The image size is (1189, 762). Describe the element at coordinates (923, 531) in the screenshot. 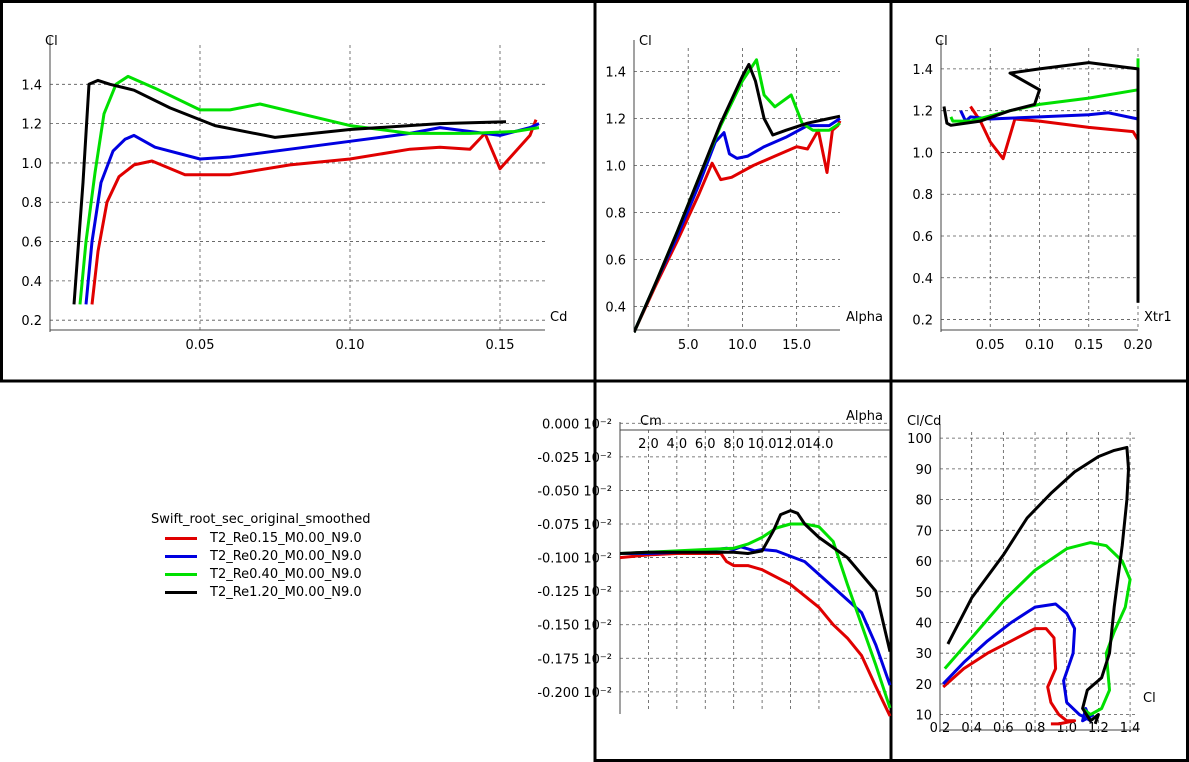

I see `y-tick-label: 70` at that location.